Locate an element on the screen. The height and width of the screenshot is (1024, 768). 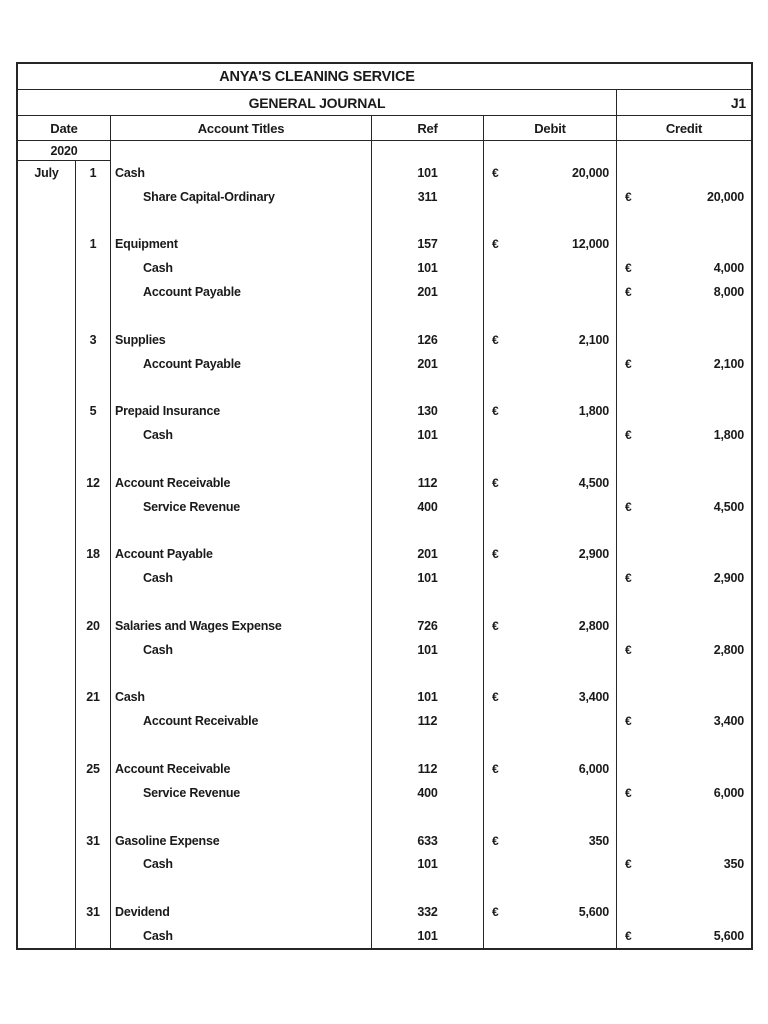
debit-cell: €20,000 is located at coordinates (549, 173).